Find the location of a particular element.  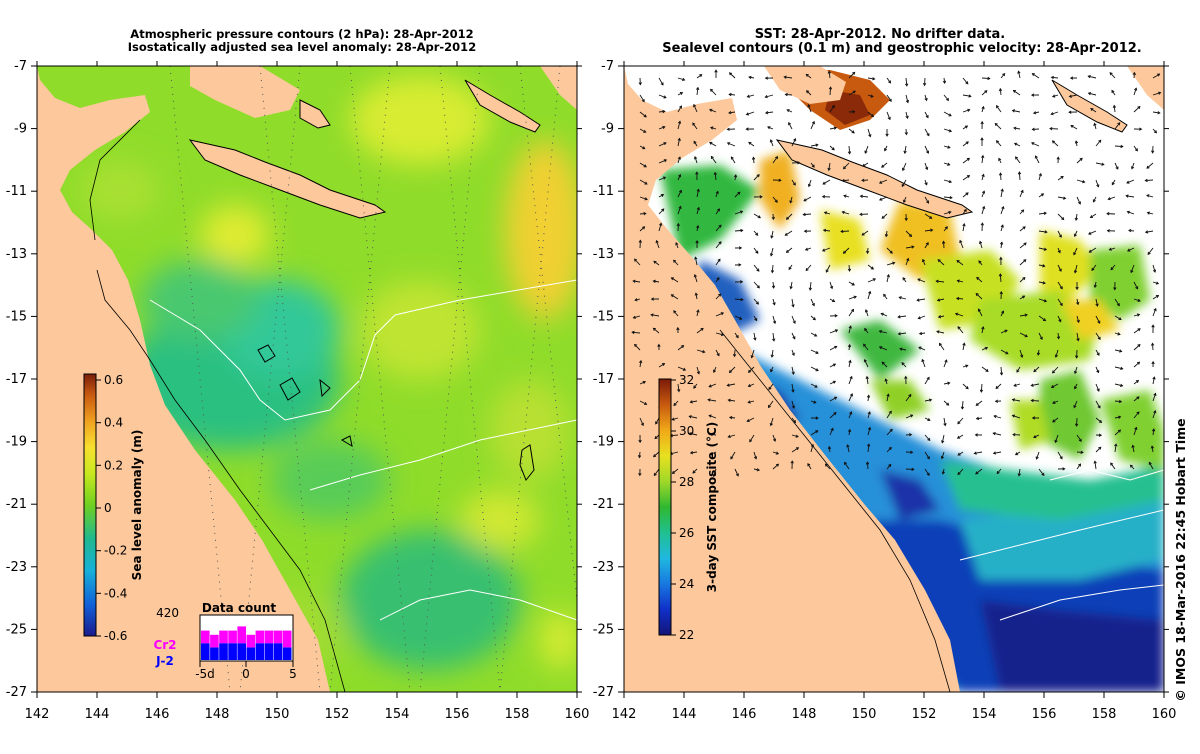

left-ytick-5: -17 is located at coordinates (16, 379).